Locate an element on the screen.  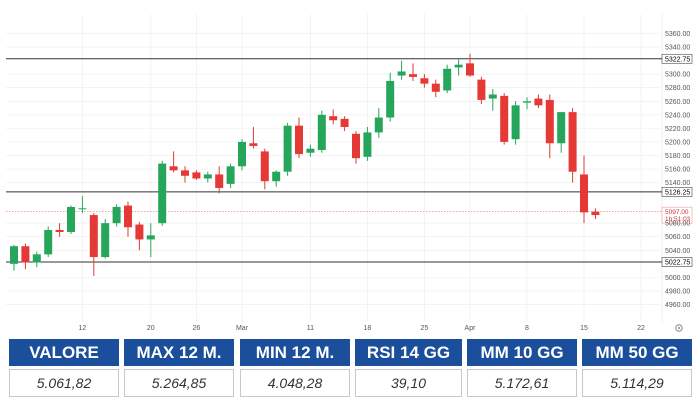
x-tick-label: Mar is located at coordinates (242, 328).